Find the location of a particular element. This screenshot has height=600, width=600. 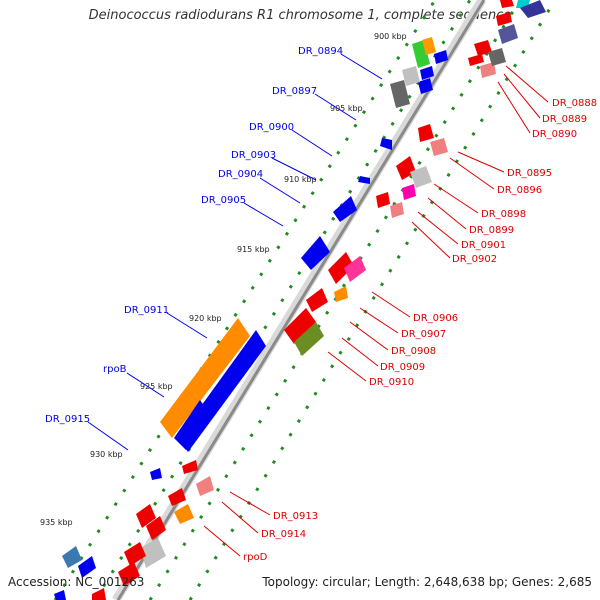

gene-label-DR_0911: DR_0911 is located at coordinates (146, 310).